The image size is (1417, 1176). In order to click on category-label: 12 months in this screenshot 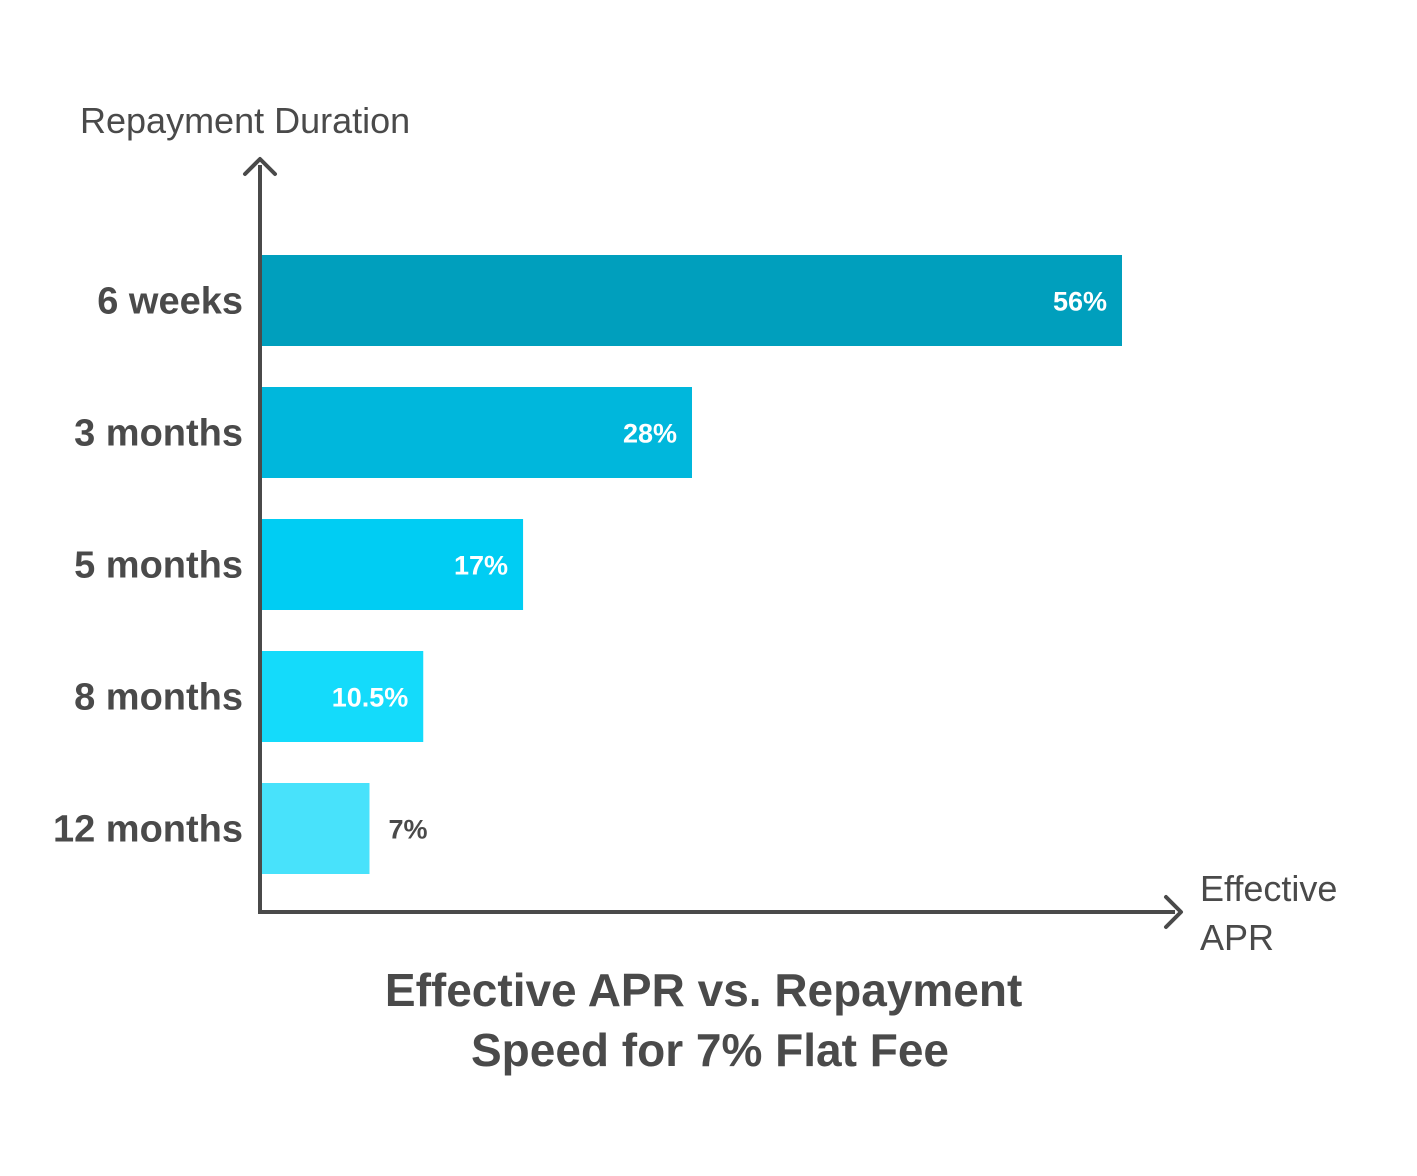, I will do `click(148, 830)`.